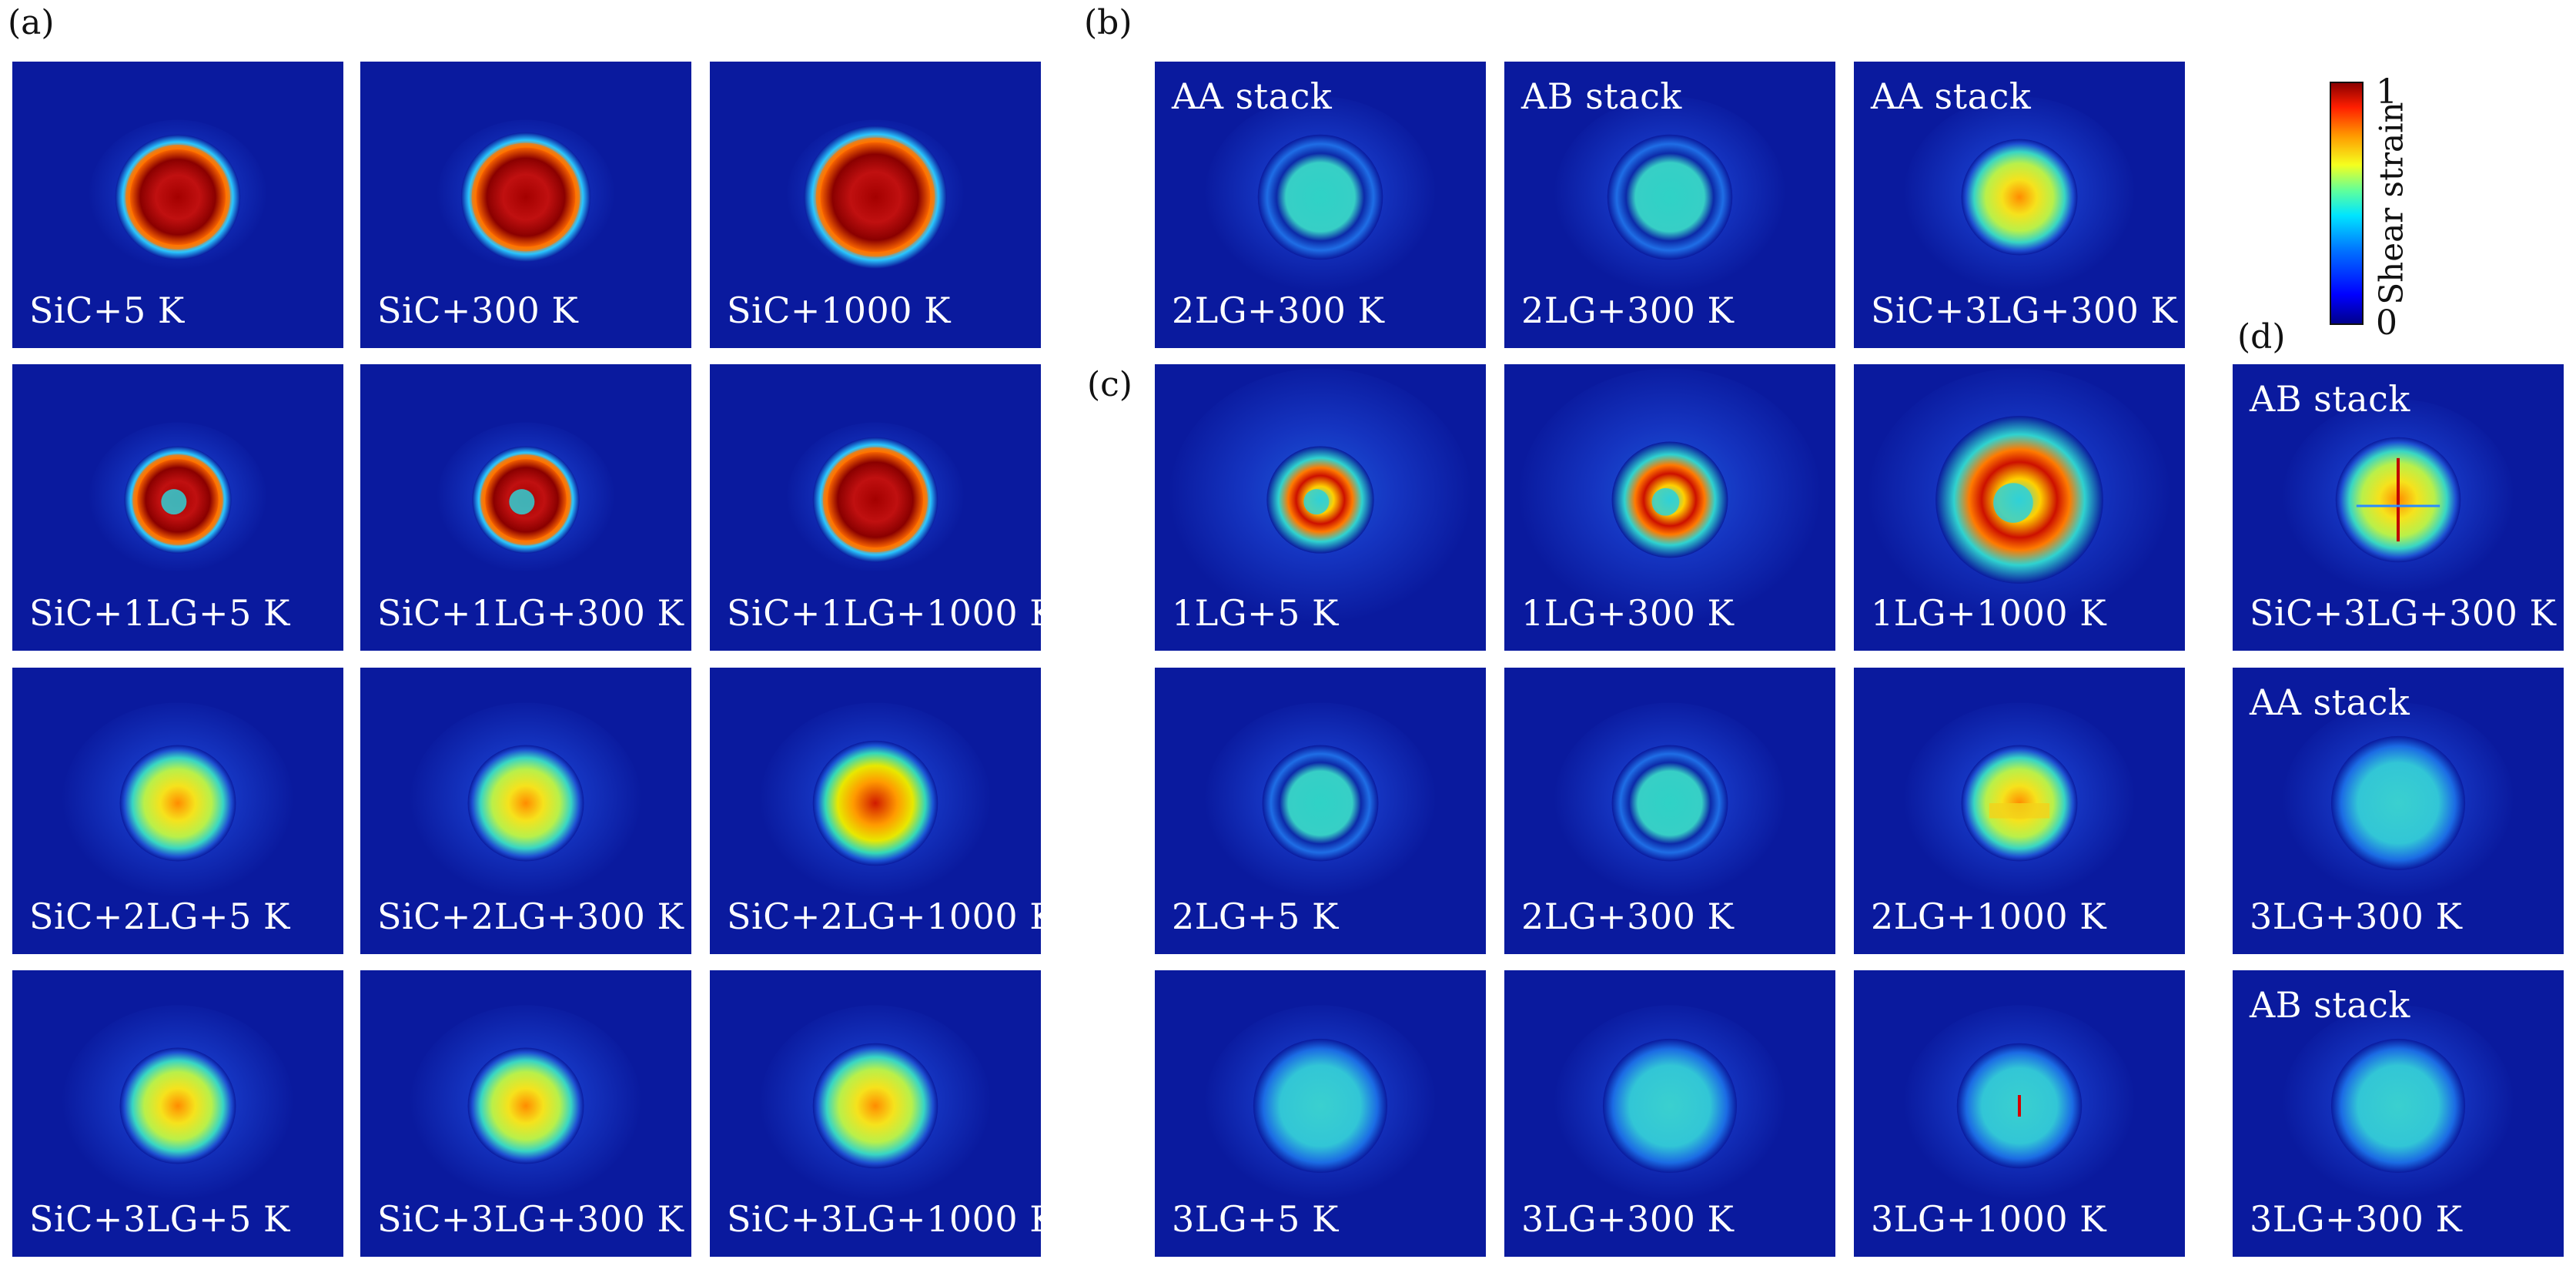 The height and width of the screenshot is (1266, 2576). I want to click on tile-caption: SiC+1000 K, so click(839, 311).